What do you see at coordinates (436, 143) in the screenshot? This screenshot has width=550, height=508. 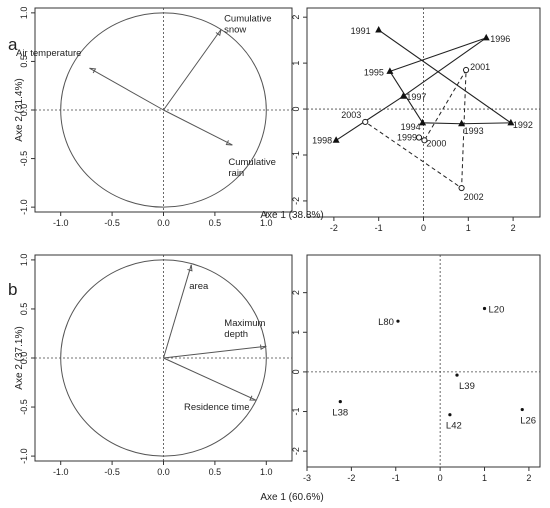 I see `year-label: 2000` at bounding box center [436, 143].